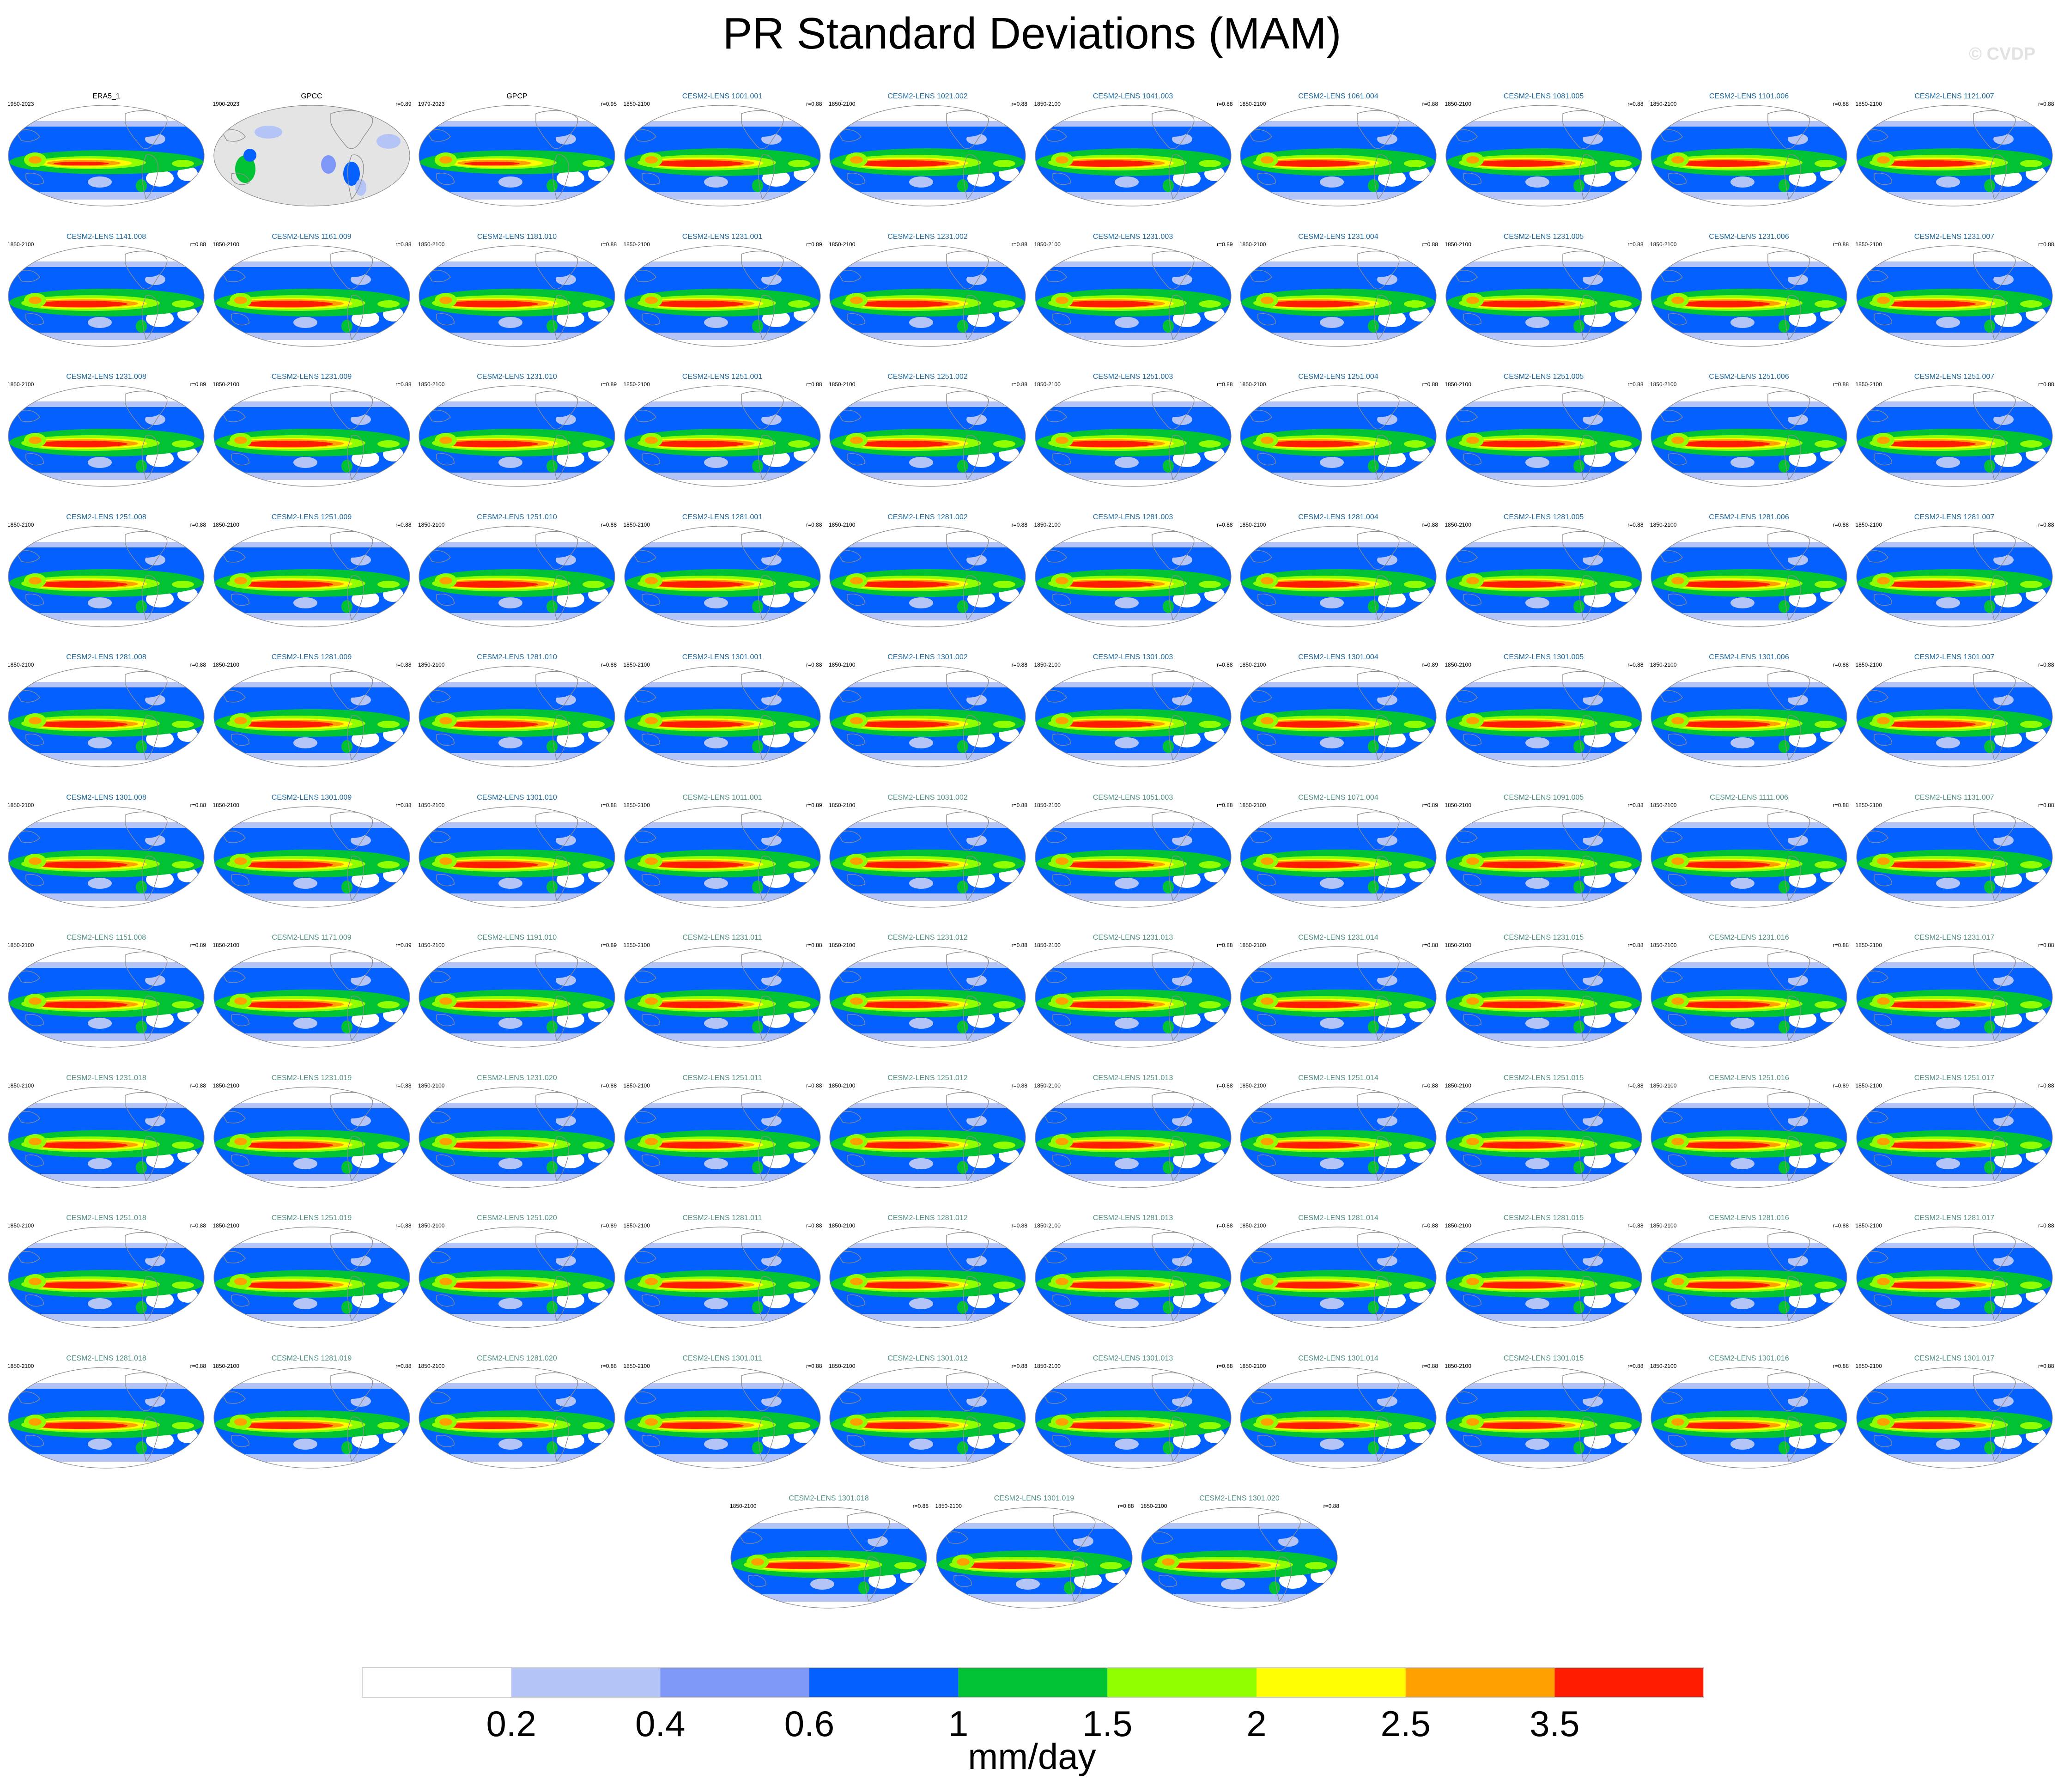 The width and height of the screenshot is (2064, 1792). What do you see at coordinates (1543, 1078) in the screenshot?
I see `panel-title: CESM2-LENS 1251.015` at bounding box center [1543, 1078].